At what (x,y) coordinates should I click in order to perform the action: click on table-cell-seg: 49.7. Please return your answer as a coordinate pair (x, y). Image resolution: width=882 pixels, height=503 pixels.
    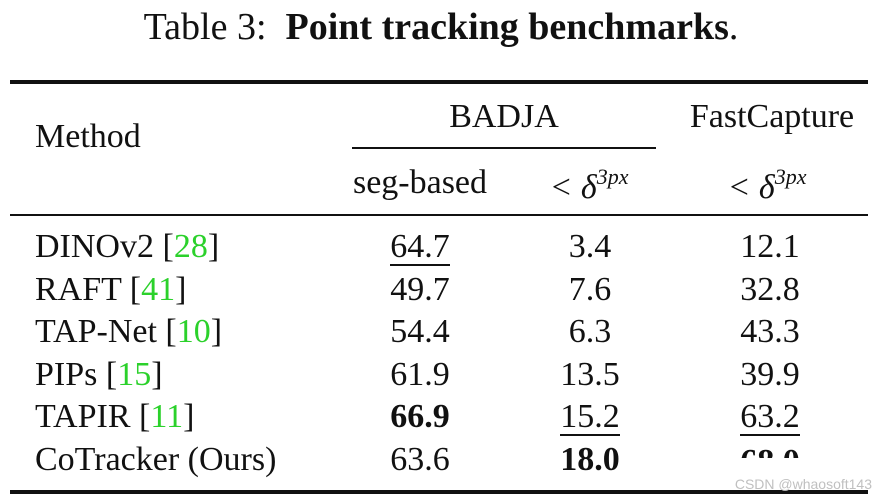
    Looking at the image, I should click on (420, 289).